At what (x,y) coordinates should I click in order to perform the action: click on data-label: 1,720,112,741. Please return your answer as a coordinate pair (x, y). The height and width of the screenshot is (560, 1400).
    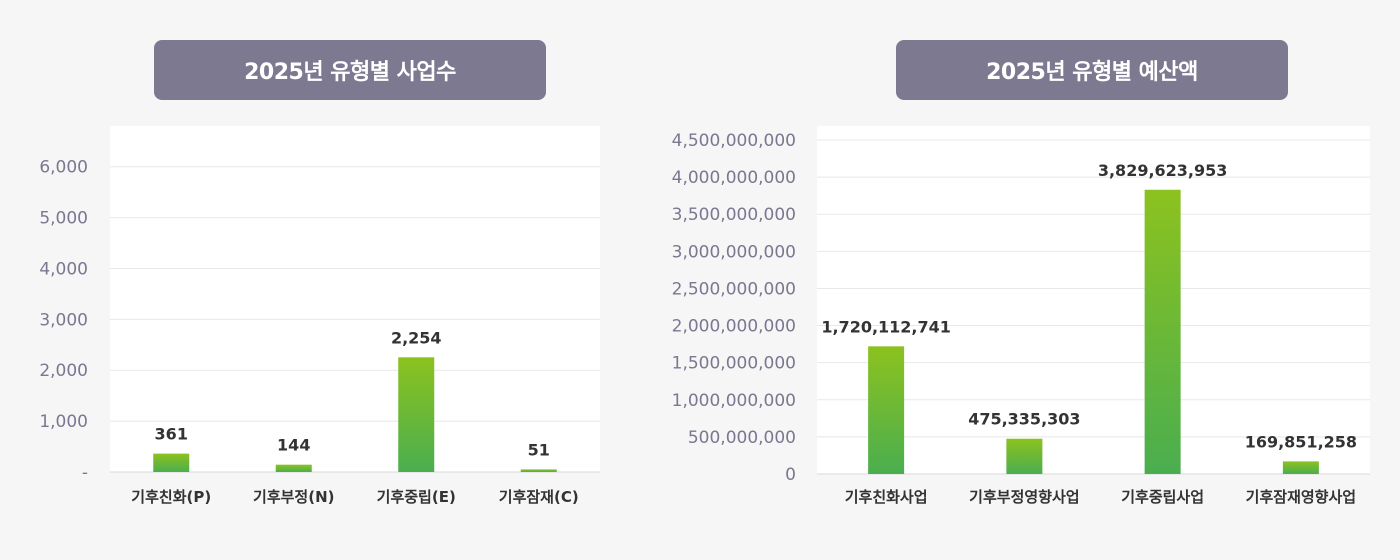
    Looking at the image, I should click on (886, 326).